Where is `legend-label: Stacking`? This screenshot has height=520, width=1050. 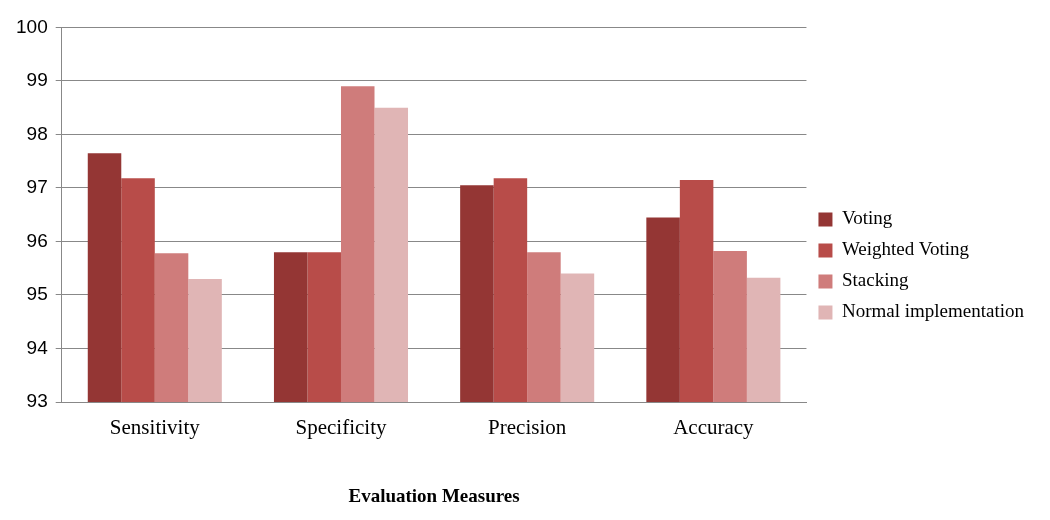
legend-label: Stacking is located at coordinates (875, 280).